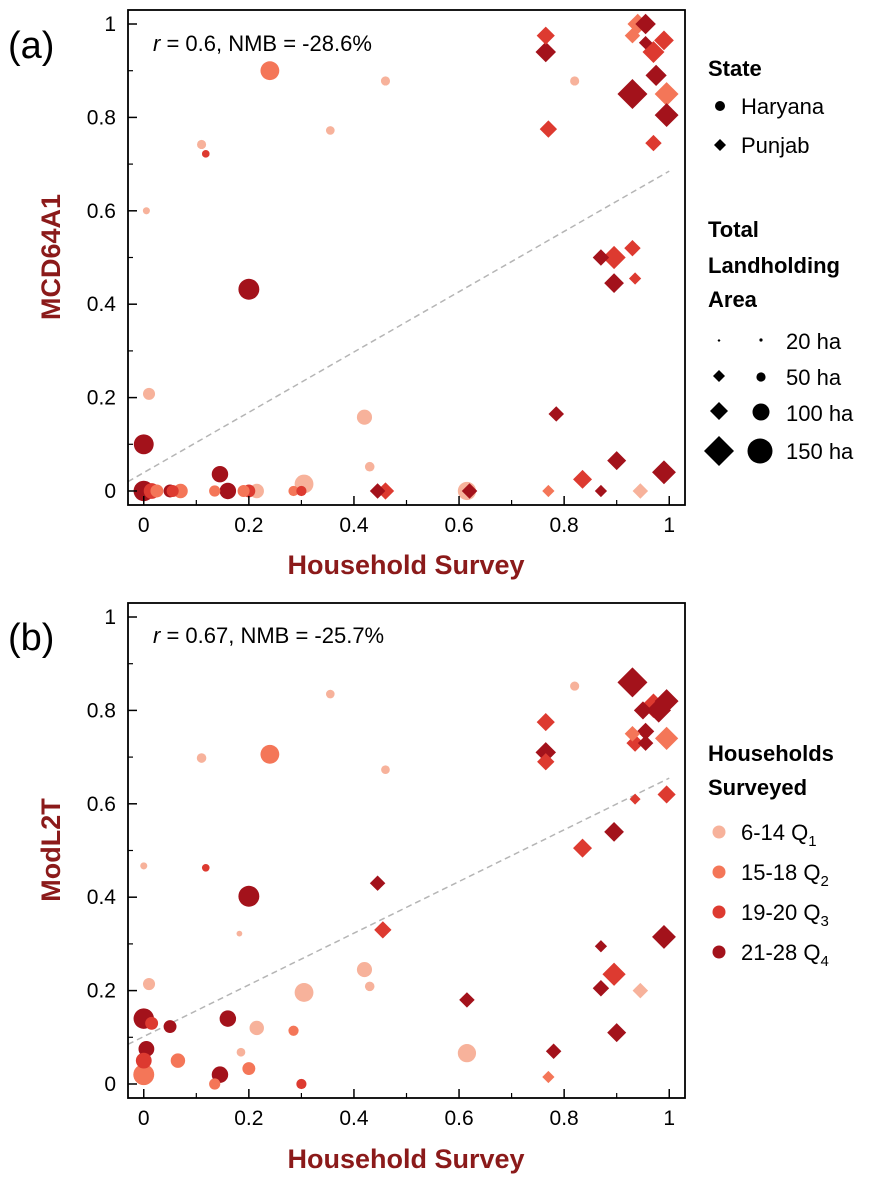 Image resolution: width=885 pixels, height=1177 pixels. What do you see at coordinates (51, 850) in the screenshot?
I see `panel-b-y-axis-title: ModL2T` at bounding box center [51, 850].